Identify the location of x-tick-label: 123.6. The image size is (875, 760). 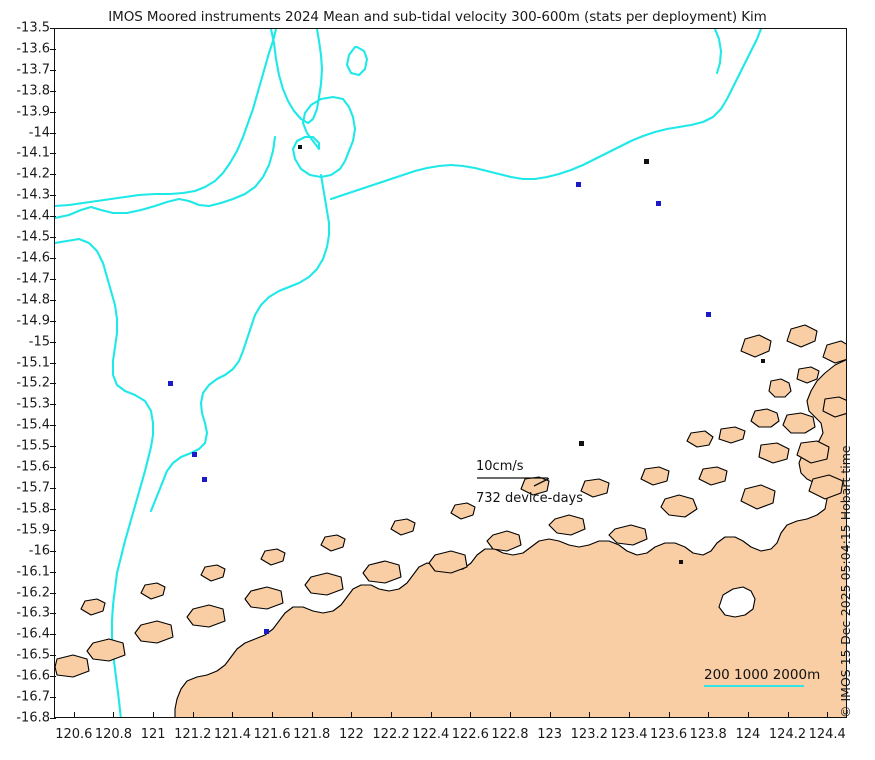
(668, 734).